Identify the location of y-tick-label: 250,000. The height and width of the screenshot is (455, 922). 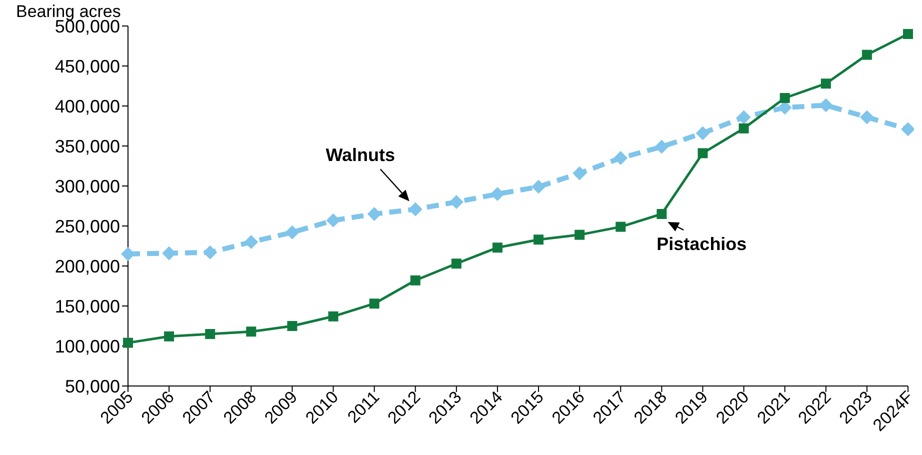
(87, 226).